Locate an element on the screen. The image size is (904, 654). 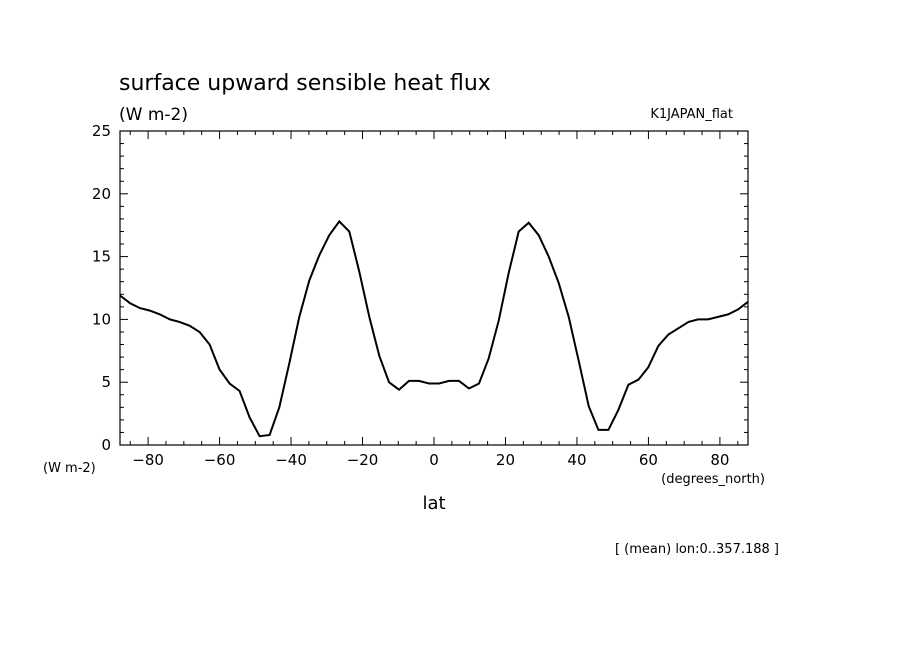
x-axis-label: lat is located at coordinates (433, 503).